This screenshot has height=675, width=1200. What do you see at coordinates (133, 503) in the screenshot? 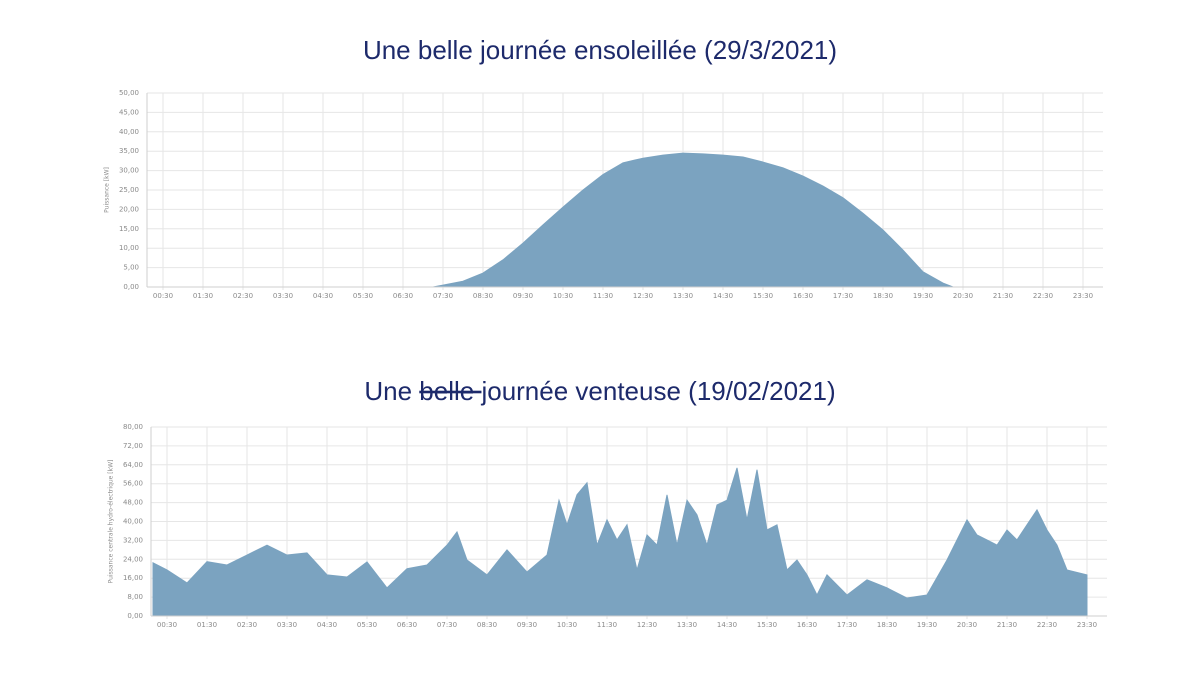
I see `y-tick-label: 48,00` at bounding box center [133, 503].